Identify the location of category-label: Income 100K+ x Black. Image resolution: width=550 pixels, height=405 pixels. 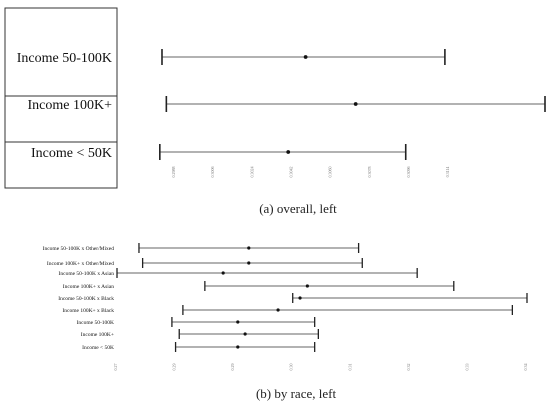
(88, 311).